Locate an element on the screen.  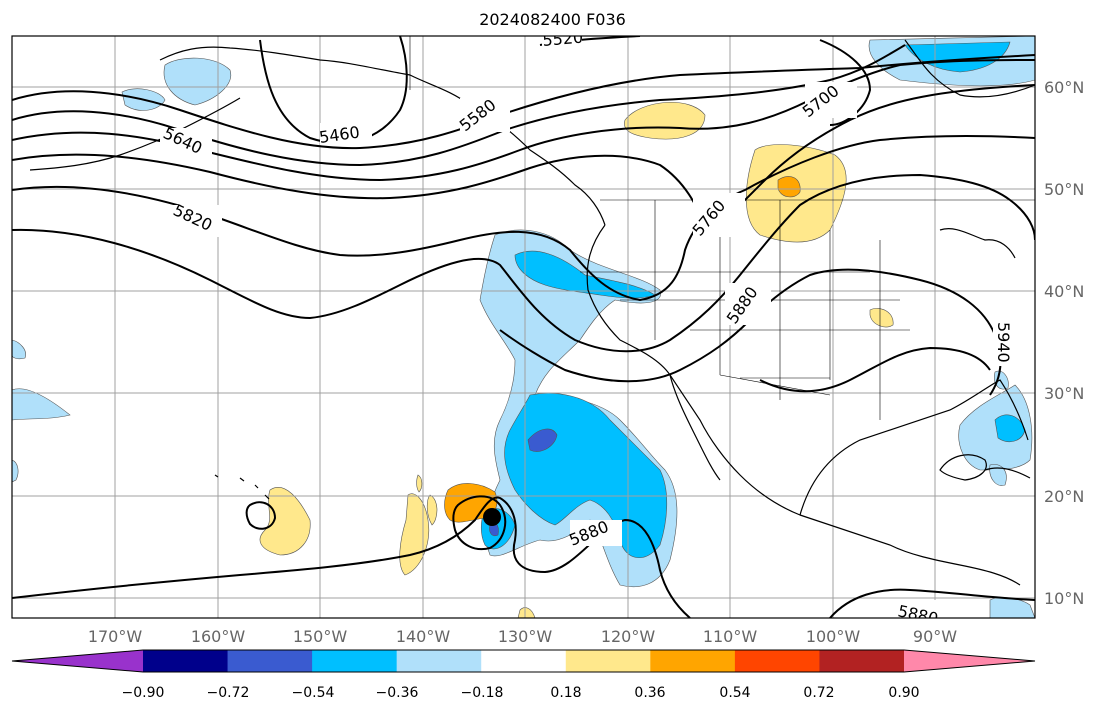
lon-label: 110°W is located at coordinates (730, 636).